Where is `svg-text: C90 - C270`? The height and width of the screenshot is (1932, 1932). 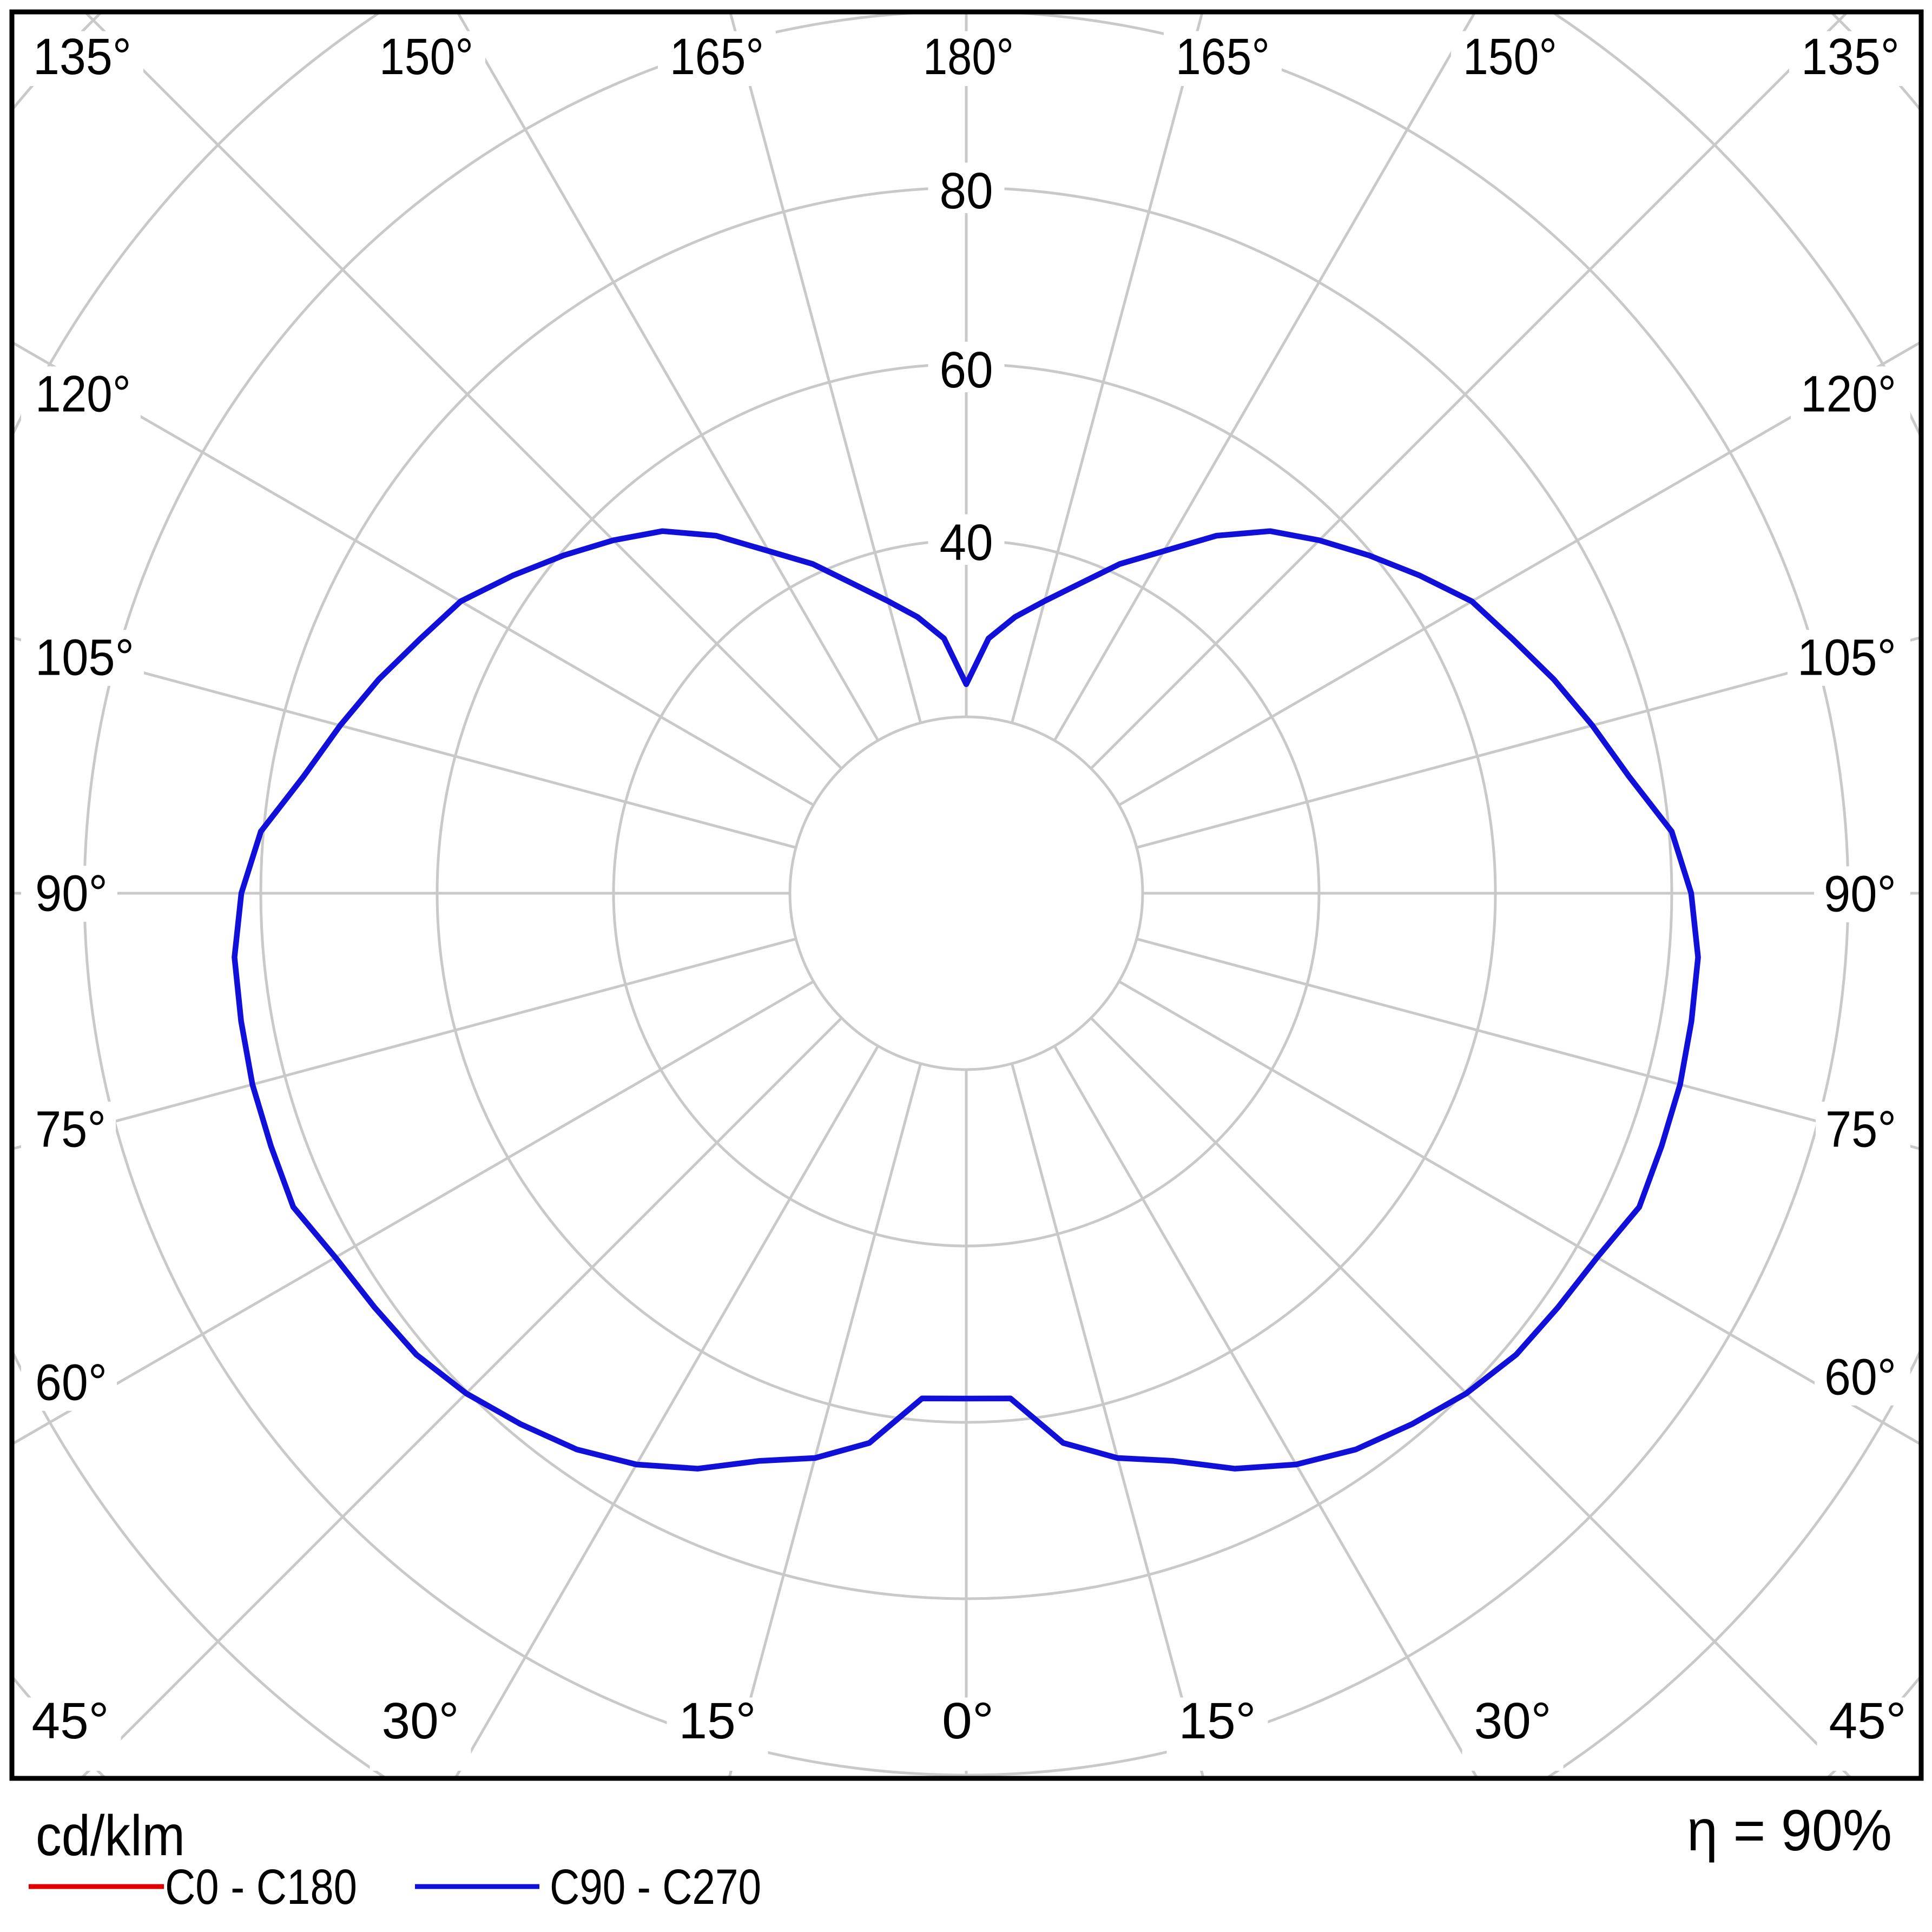
svg-text: C90 - C270 is located at coordinates (655, 1887).